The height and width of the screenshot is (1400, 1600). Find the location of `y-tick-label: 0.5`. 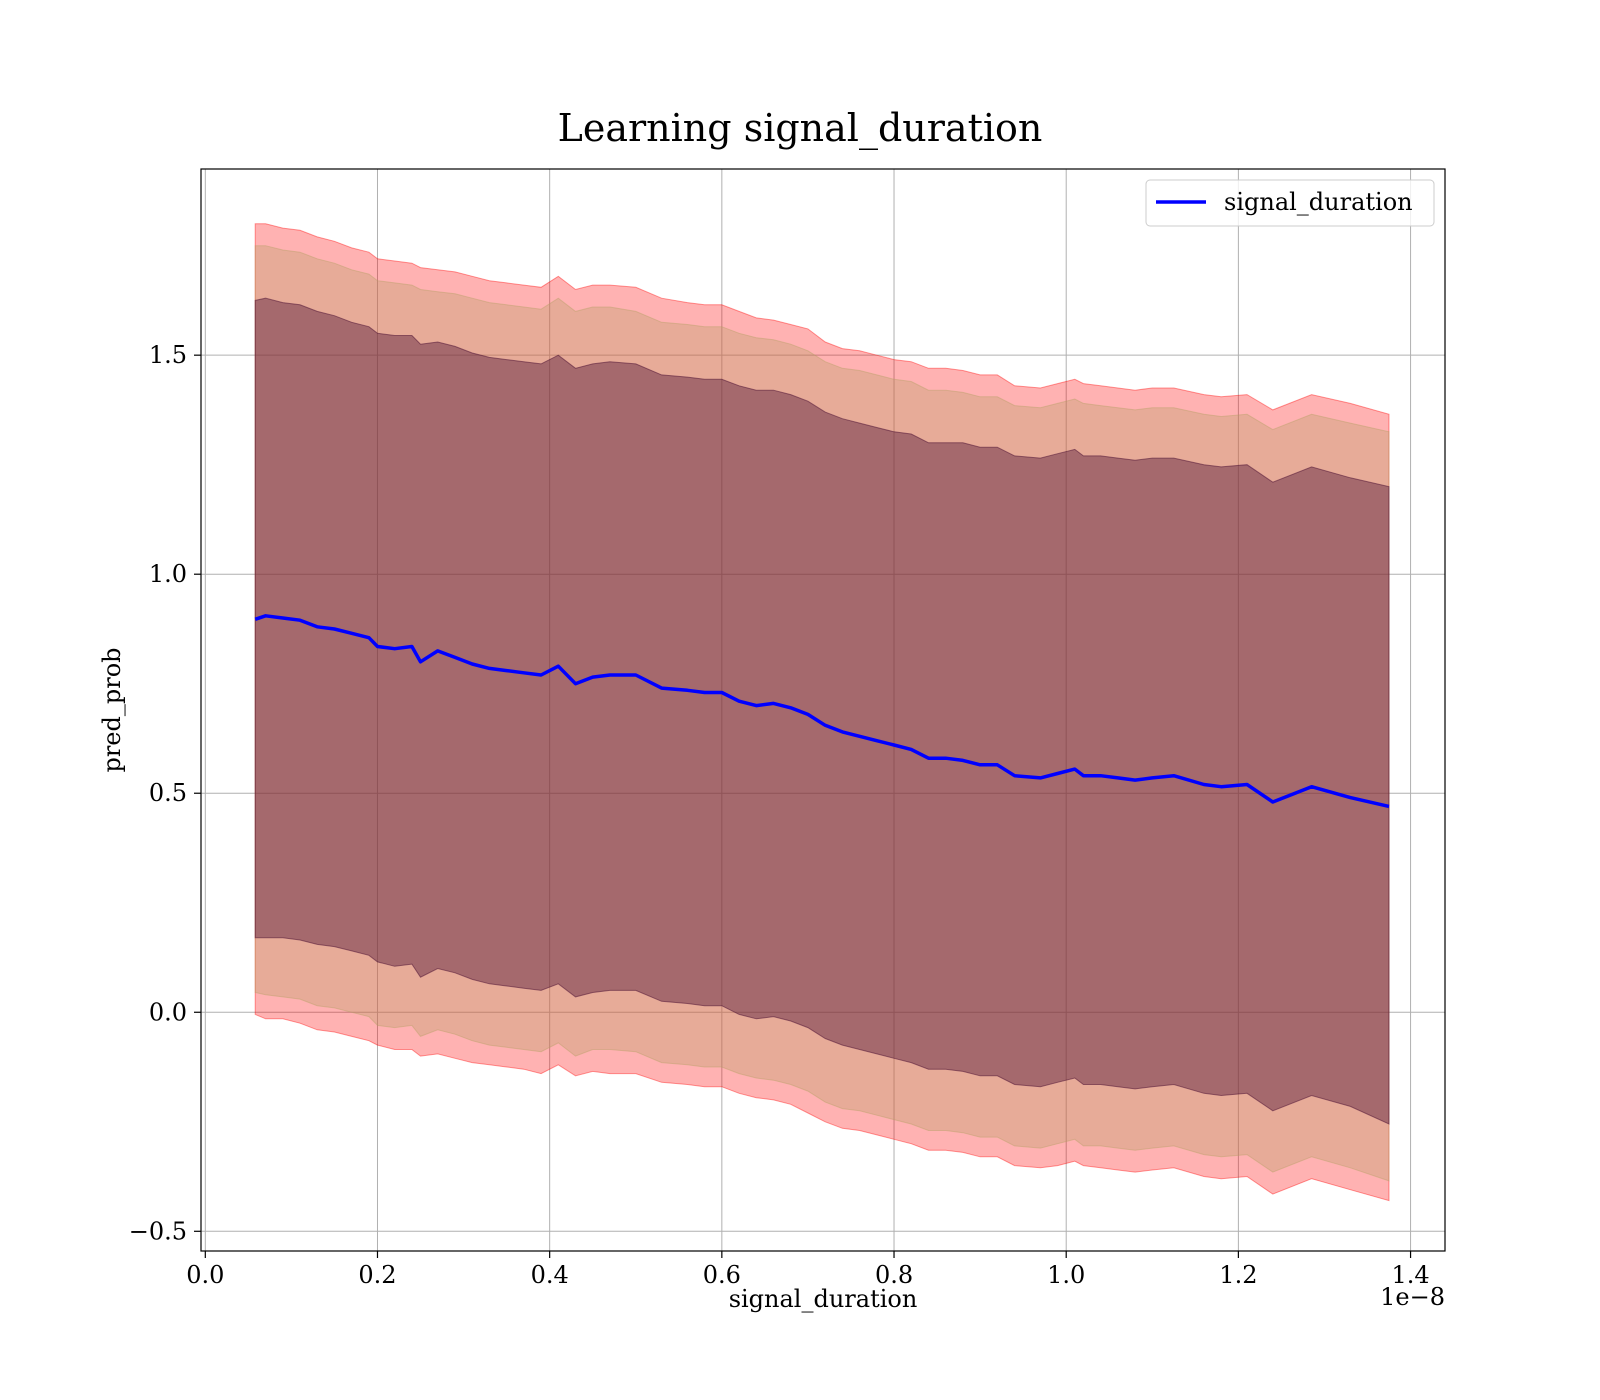

y-tick-label: 0.5 is located at coordinates (168, 793).